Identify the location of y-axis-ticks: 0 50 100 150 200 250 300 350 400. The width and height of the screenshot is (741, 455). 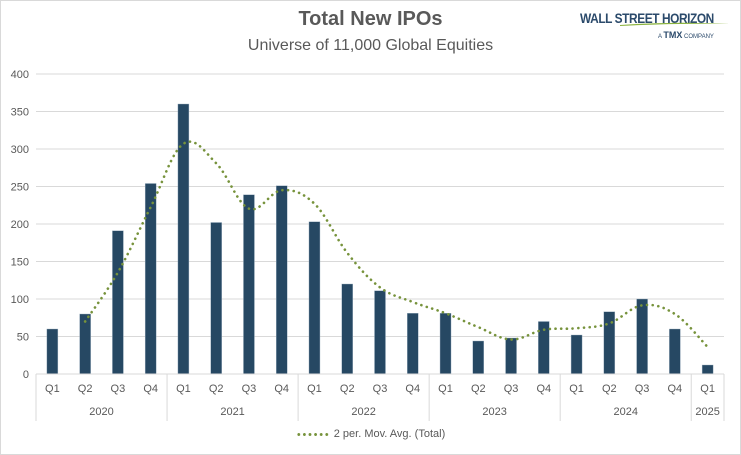
(20, 225).